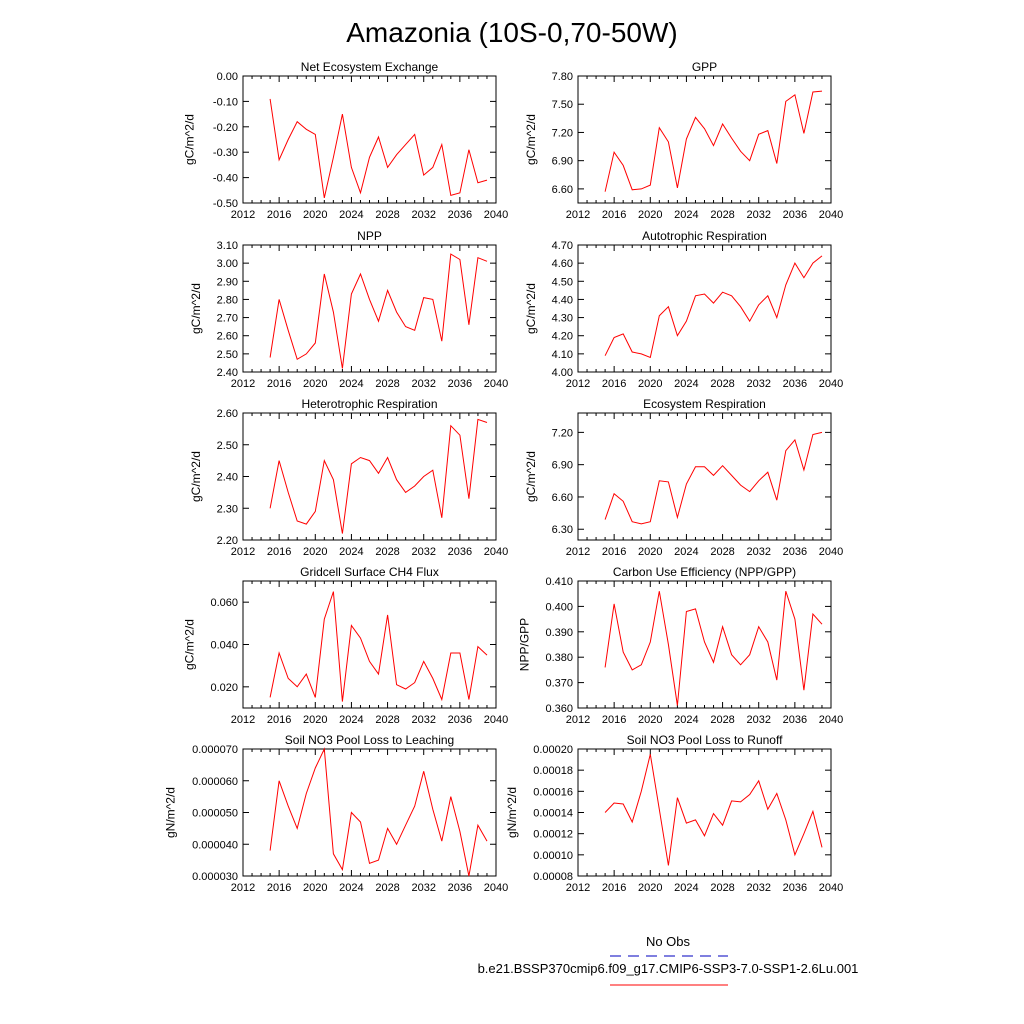  I want to click on y-tick-label: -0.10, so click(225, 102).